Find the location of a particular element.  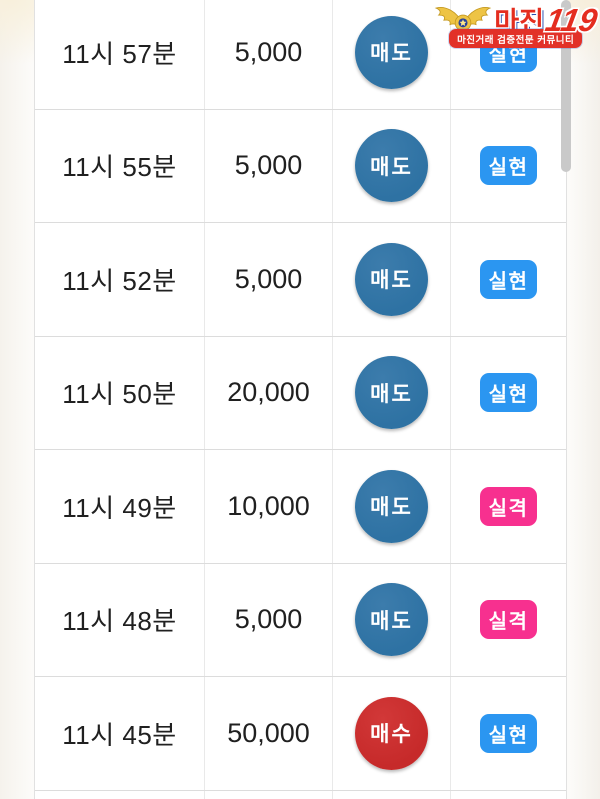

trade-time: 11시 50분 is located at coordinates (120, 392).